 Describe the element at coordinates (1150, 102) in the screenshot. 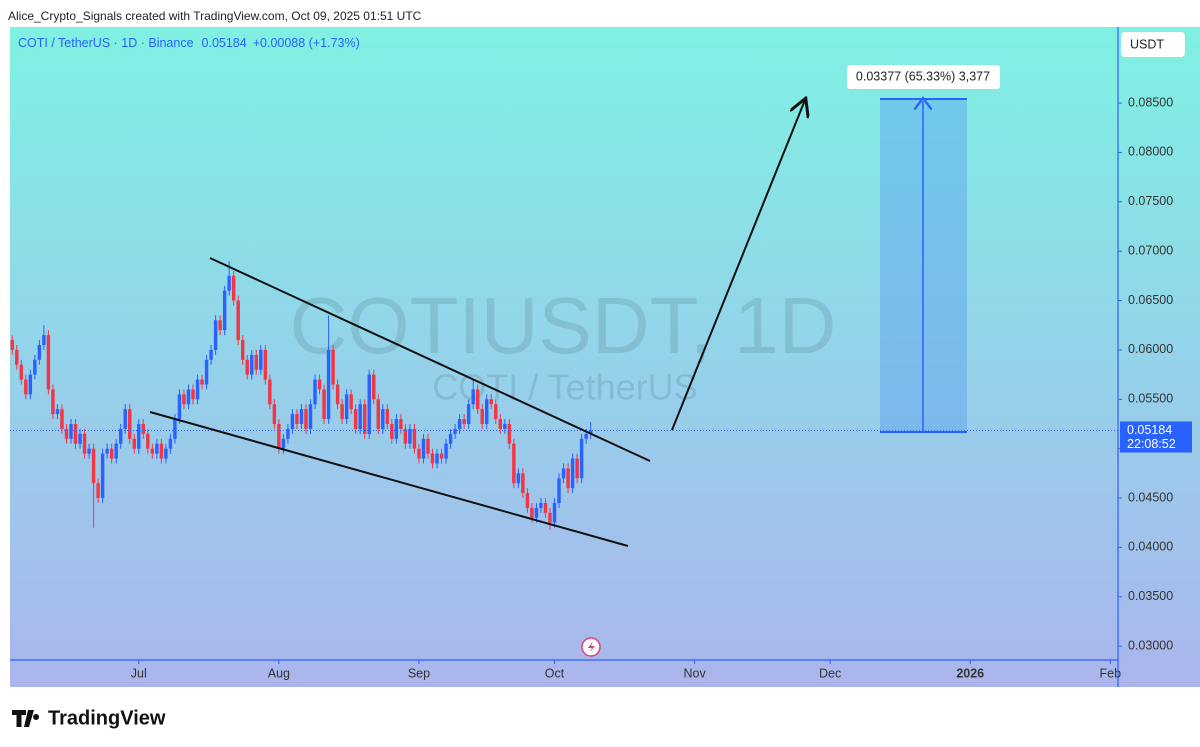

I see `y-tick-label: 0.08500` at that location.